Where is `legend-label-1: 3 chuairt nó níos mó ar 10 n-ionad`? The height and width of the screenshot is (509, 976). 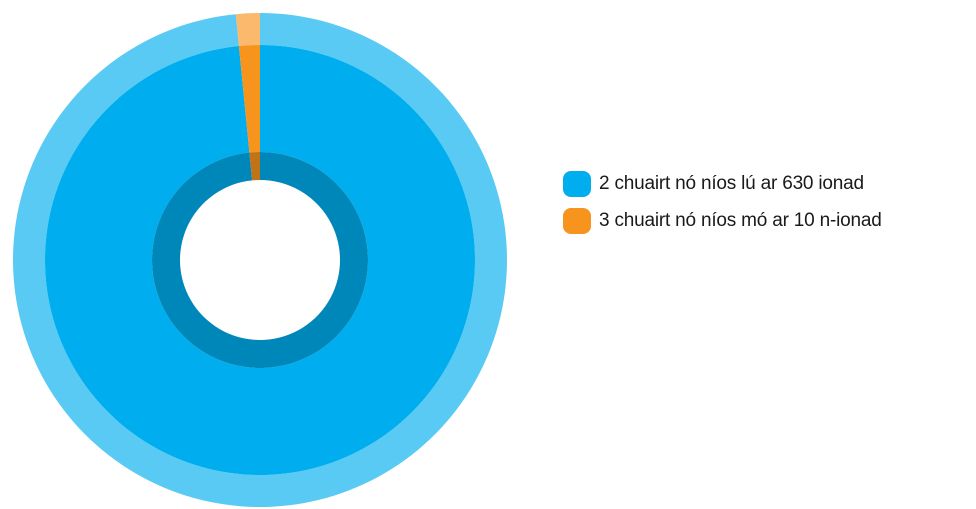
legend-label-1: 3 chuairt nó níos mó ar 10 n-ionad is located at coordinates (740, 220).